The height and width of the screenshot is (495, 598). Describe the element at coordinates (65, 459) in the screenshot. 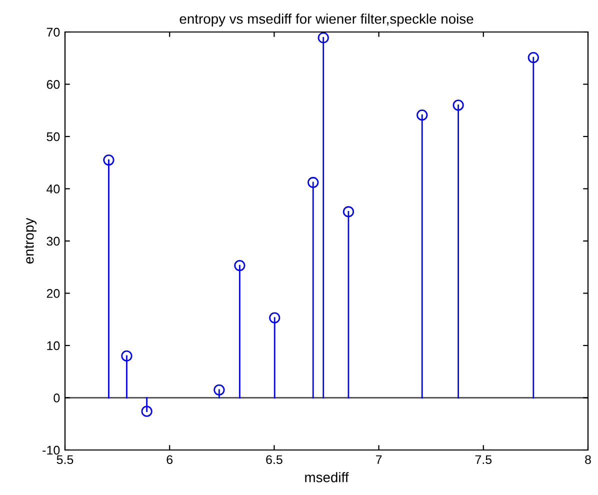

I see `x-tick-label: 5.5` at that location.